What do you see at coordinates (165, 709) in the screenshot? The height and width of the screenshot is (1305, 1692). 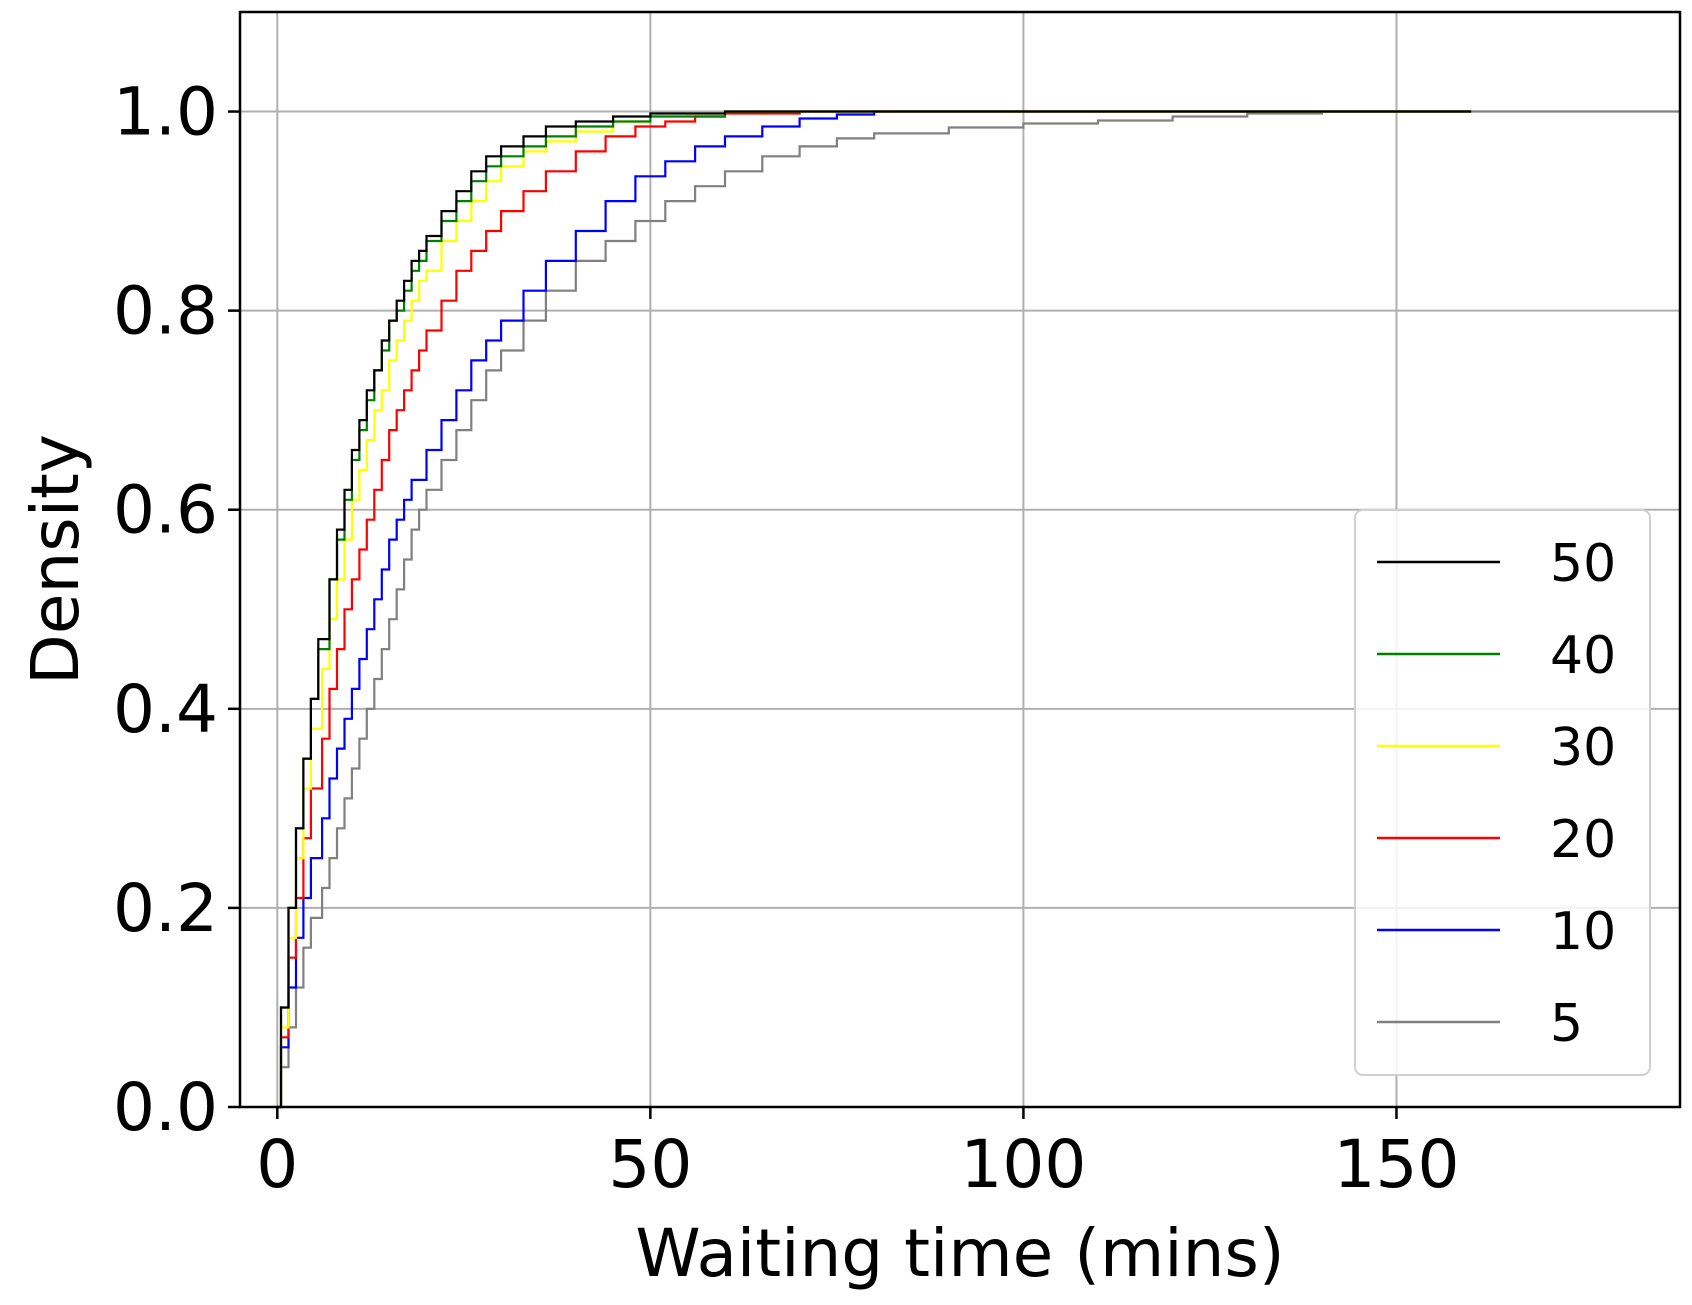 I see `y-tick-label: 0.4` at bounding box center [165, 709].